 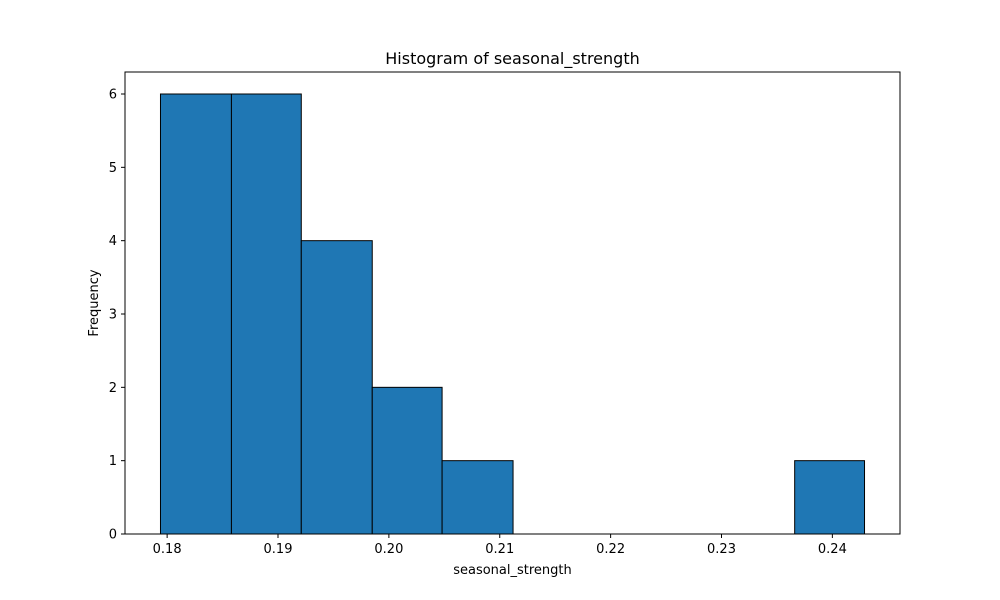 What do you see at coordinates (113, 315) in the screenshot?
I see `y-tick-label: 3` at bounding box center [113, 315].